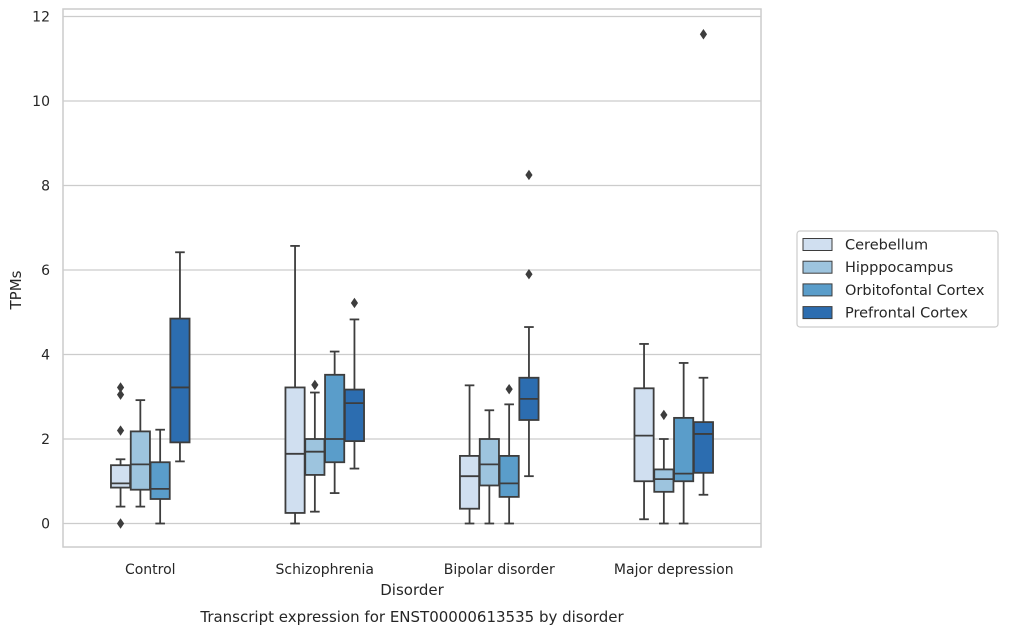 This screenshot has height=634, width=1009. What do you see at coordinates (899, 268) in the screenshot?
I see `legend-label: Hipppocampus` at bounding box center [899, 268].